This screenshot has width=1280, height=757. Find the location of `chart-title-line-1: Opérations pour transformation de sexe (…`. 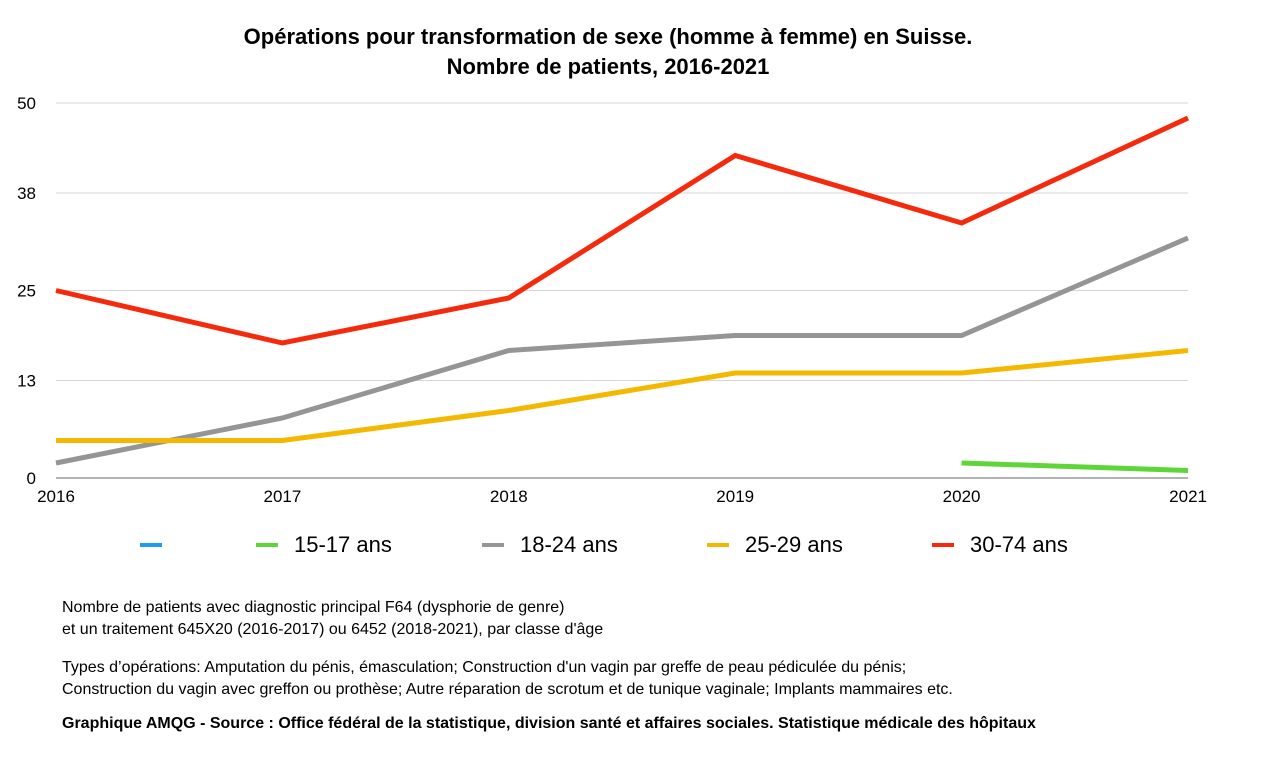

chart-title-line-1: Opérations pour transformation de sexe (… is located at coordinates (608, 36).